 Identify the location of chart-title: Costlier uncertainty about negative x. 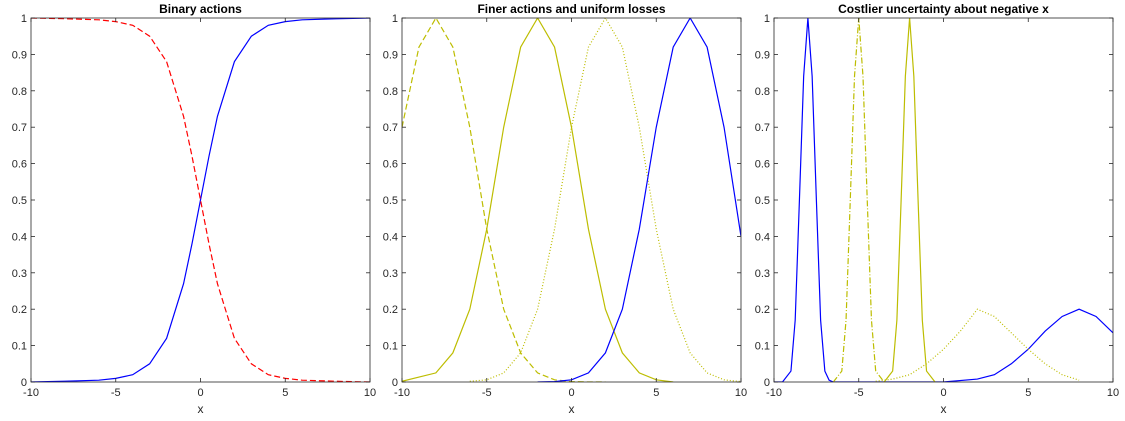
(943, 9).